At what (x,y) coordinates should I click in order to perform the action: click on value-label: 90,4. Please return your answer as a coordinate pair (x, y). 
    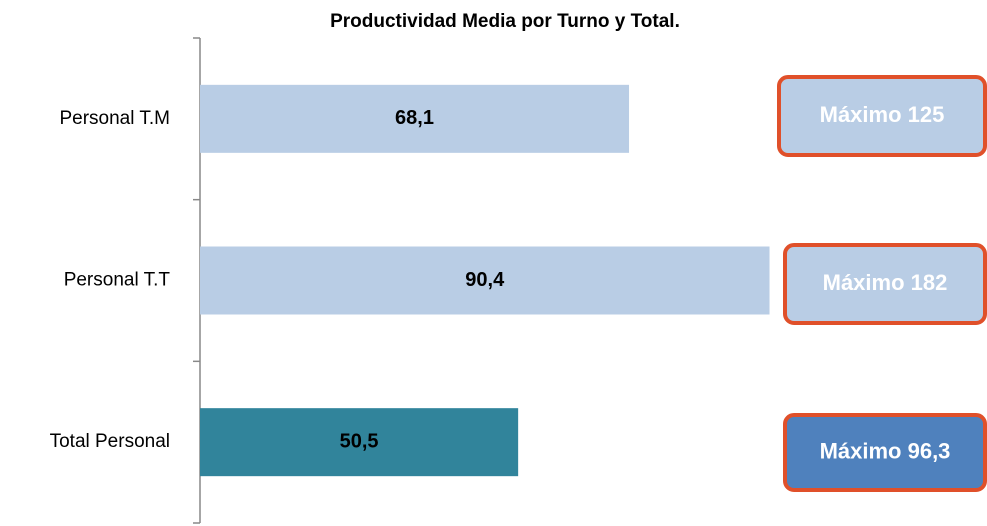
    Looking at the image, I should click on (485, 280).